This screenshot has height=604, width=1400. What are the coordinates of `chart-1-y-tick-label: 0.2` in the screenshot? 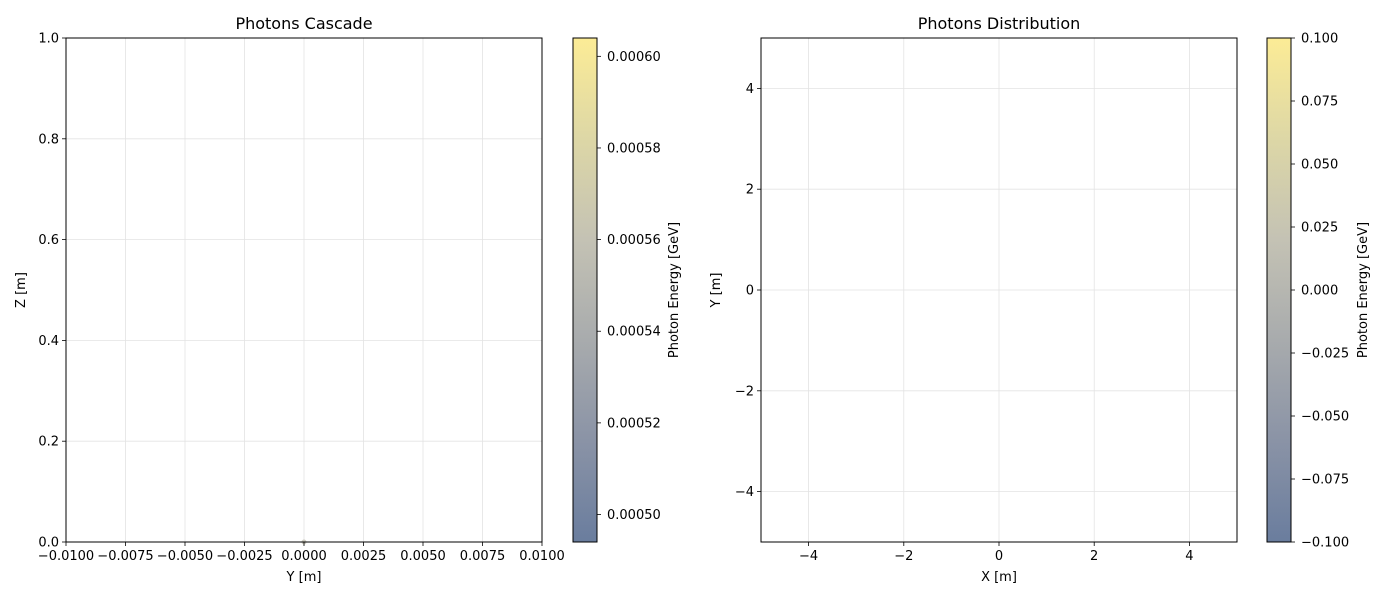 It's located at (48, 442).